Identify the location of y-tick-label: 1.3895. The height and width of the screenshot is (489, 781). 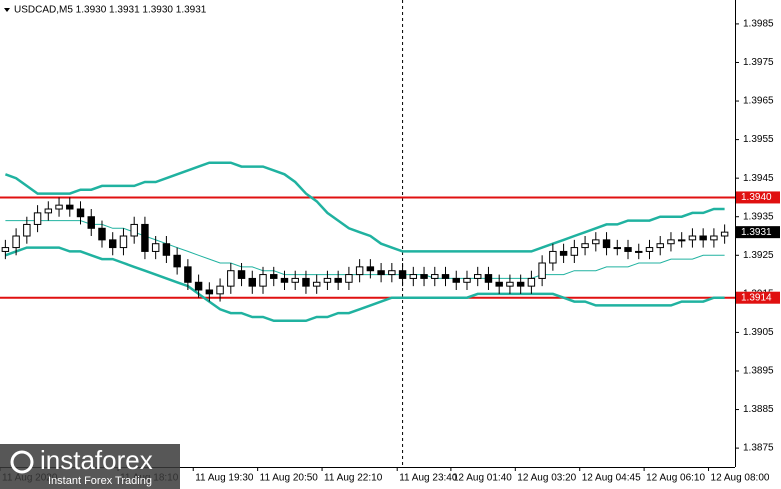
(758, 371).